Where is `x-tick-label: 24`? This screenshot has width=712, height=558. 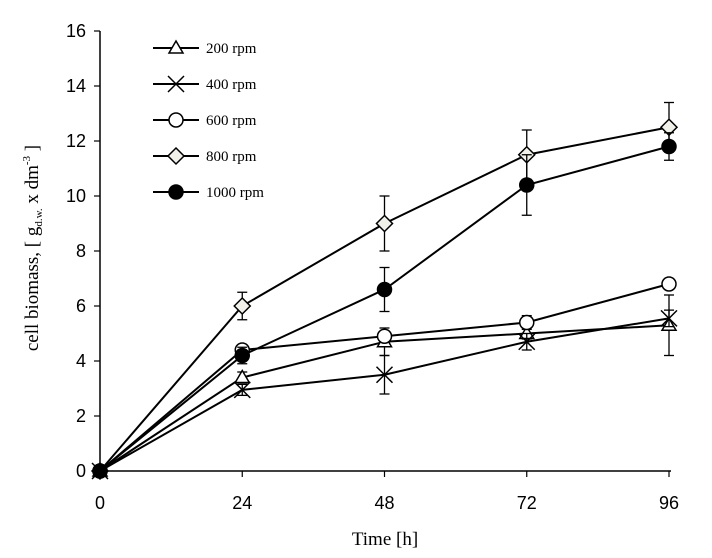
x-tick-label: 24 is located at coordinates (242, 503).